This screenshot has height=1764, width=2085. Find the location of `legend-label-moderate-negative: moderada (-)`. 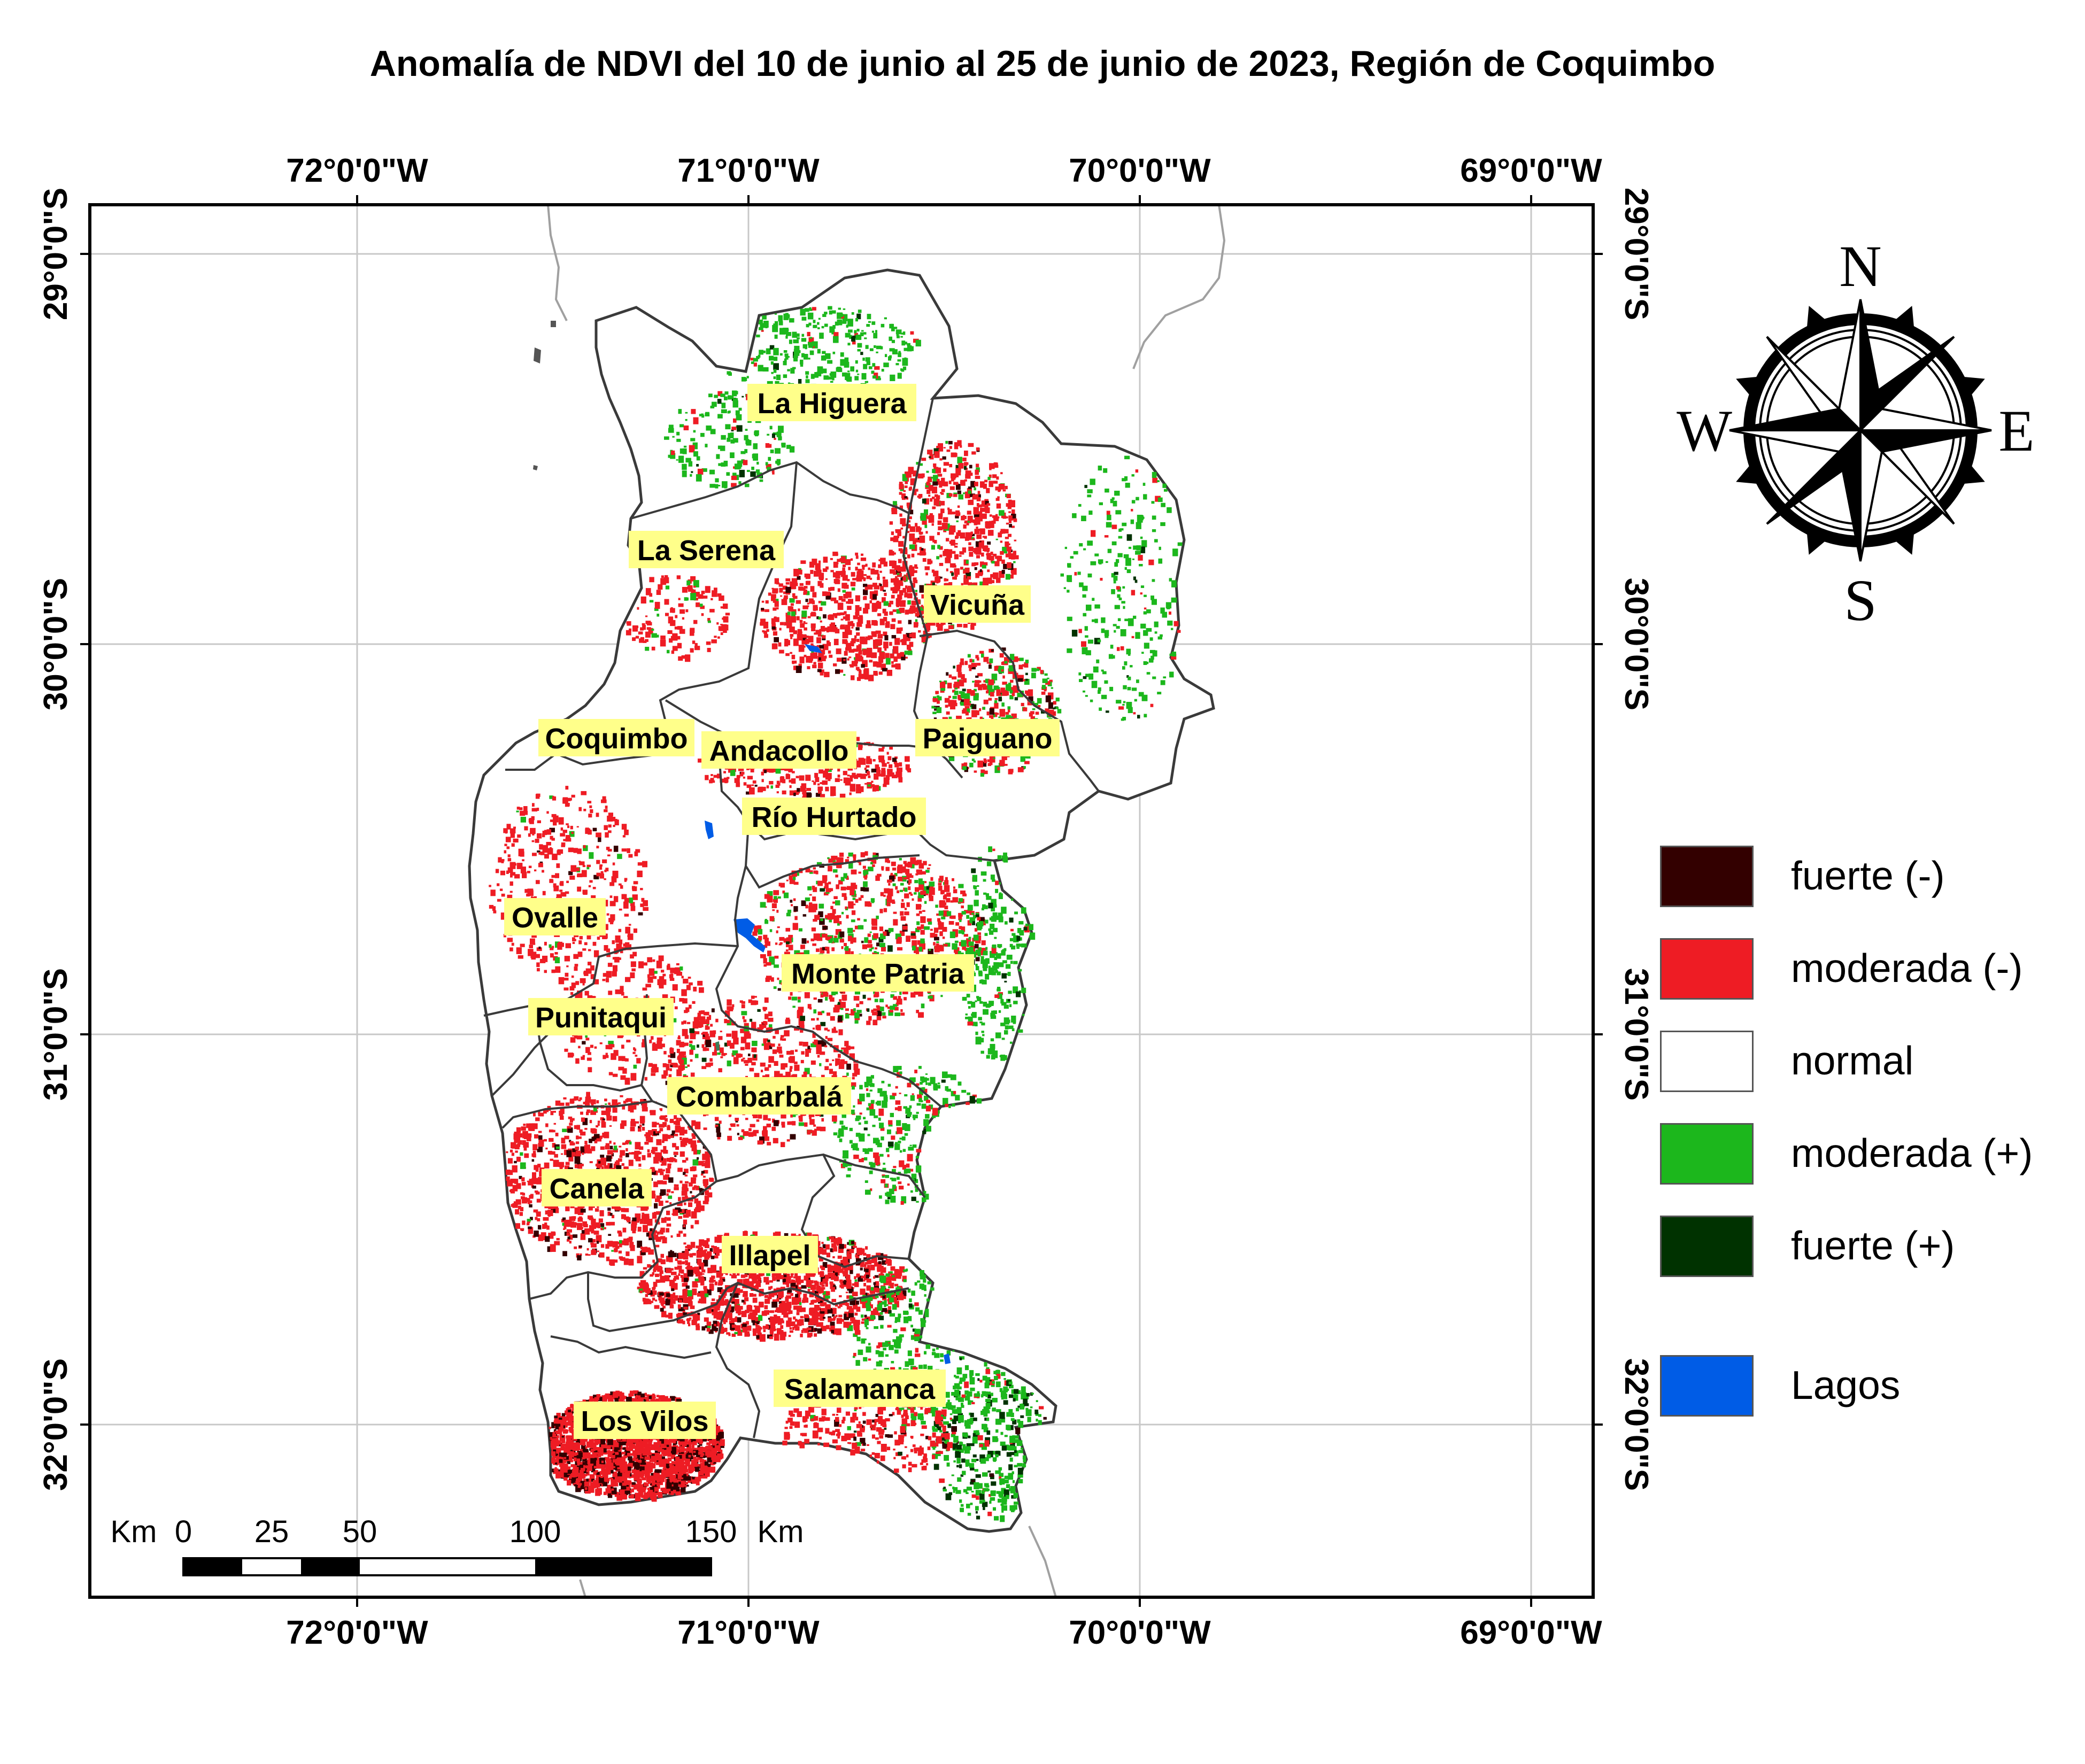

legend-label-moderate-negative: moderada (-) is located at coordinates (1907, 969).